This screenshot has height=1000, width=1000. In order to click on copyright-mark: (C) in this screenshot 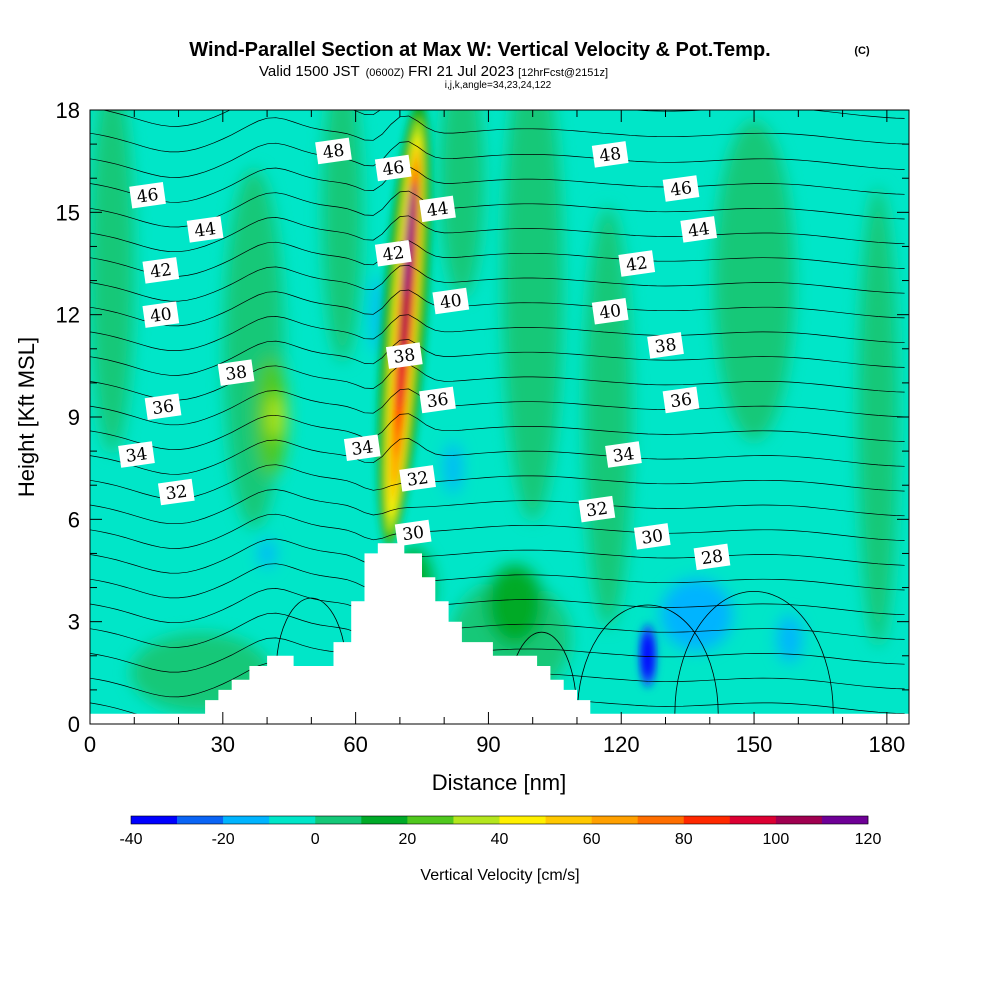, I will do `click(862, 51)`.